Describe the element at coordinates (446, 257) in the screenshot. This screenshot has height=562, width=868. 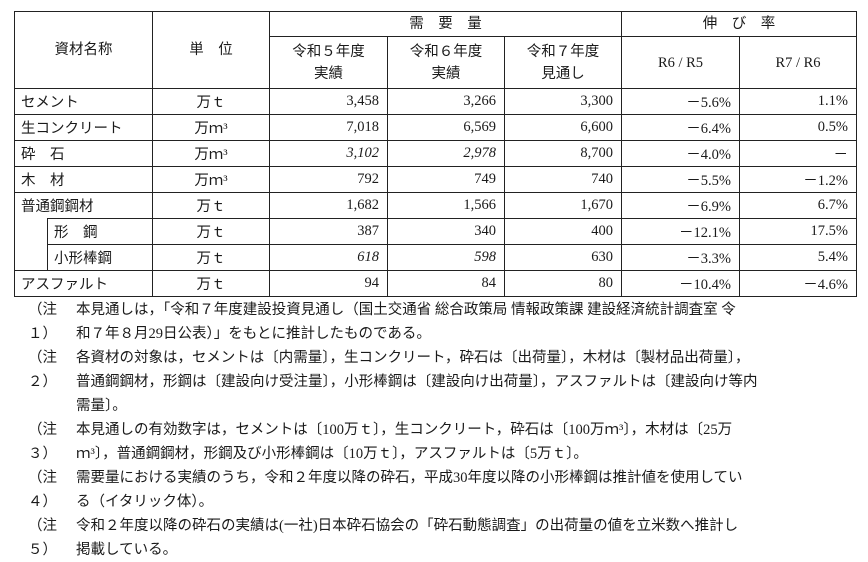
I see `r6-actual: 598` at that location.